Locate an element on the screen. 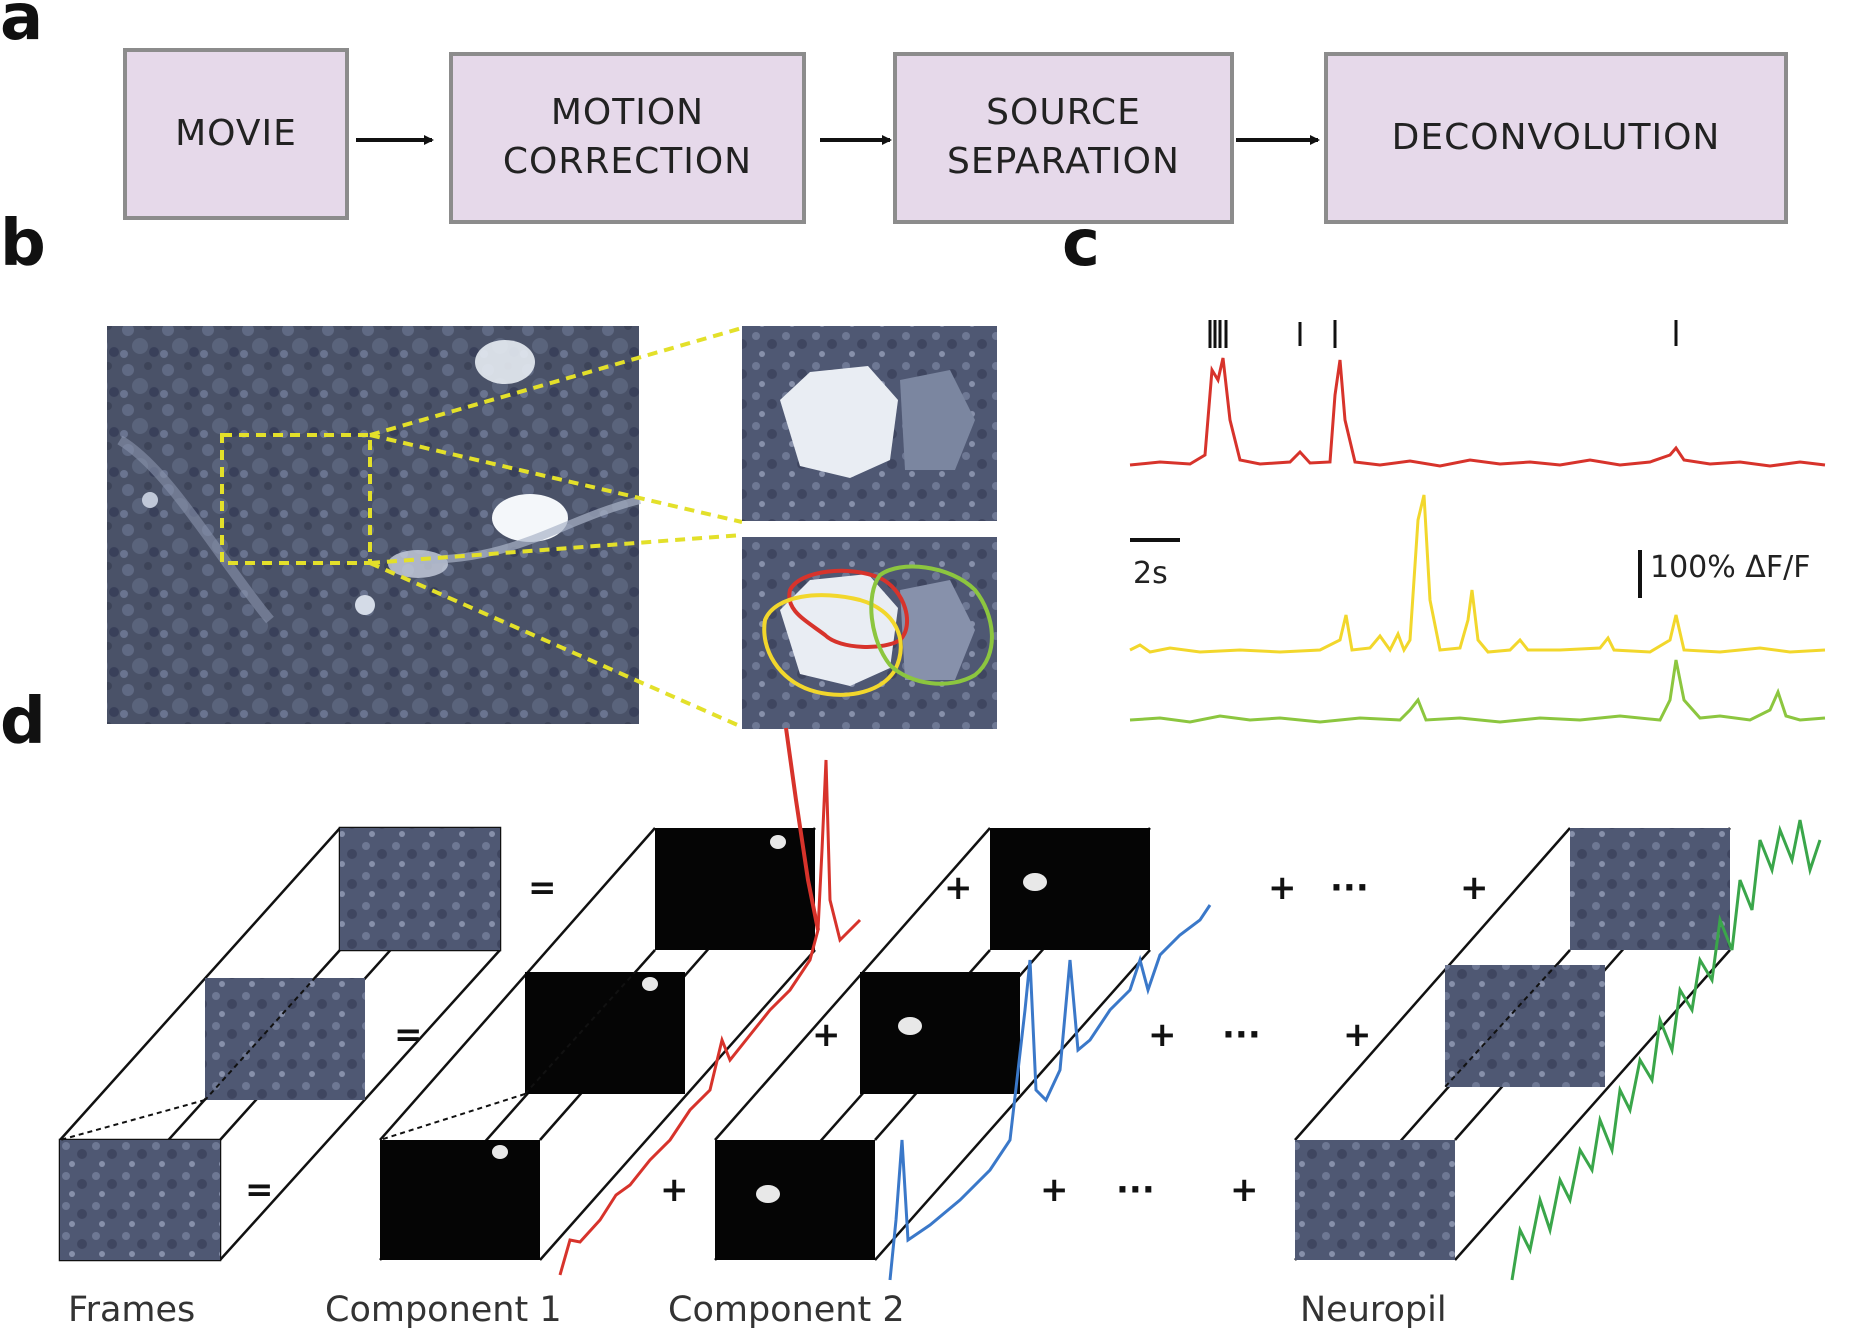 Image resolution: width=1868 pixels, height=1342 pixels. zoom-bottom-image is located at coordinates (869, 633).